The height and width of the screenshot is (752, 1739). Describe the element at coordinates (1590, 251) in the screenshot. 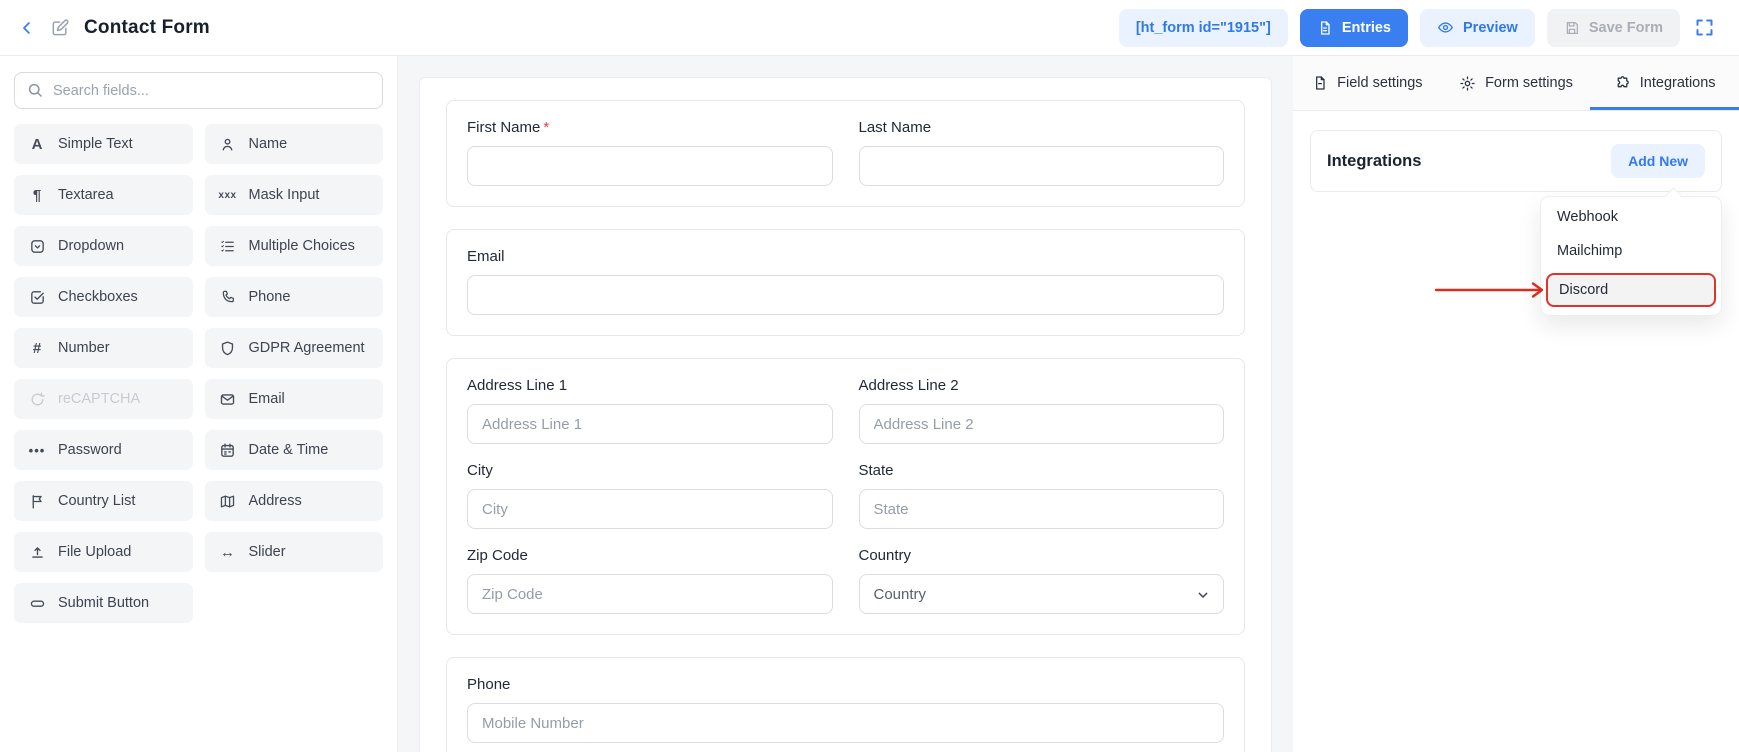

I see `menu-item-mailchimp: Mailchimp` at that location.